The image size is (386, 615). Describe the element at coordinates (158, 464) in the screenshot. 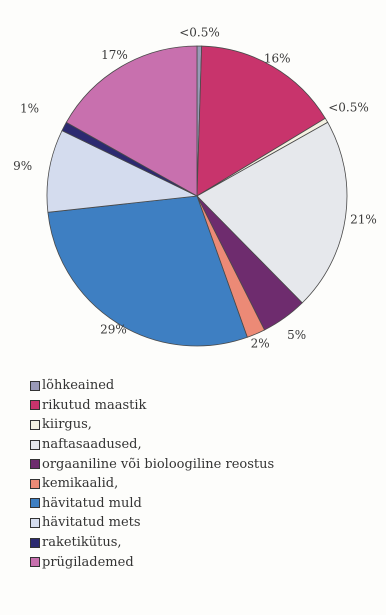

I see `legend-label: orgaaniline või bioloogiline reostus` at that location.